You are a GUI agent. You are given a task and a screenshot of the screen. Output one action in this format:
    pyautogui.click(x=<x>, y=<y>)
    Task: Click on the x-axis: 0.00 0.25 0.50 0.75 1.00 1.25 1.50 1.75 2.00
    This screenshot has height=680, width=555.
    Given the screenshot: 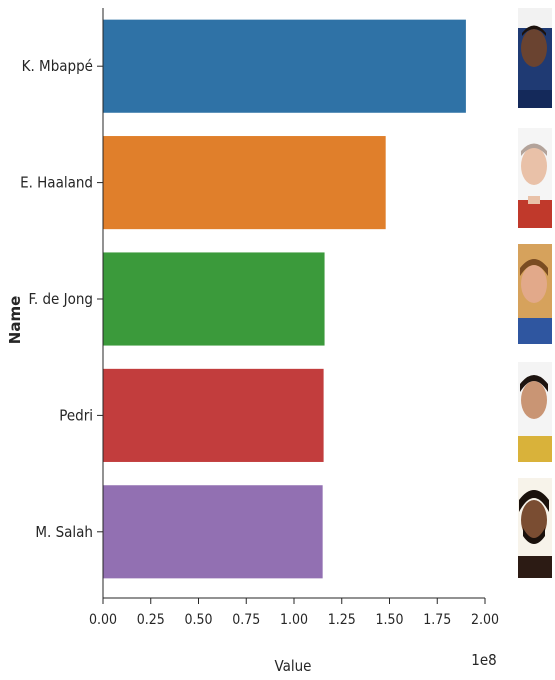 What is the action you would take?
    pyautogui.click(x=294, y=612)
    